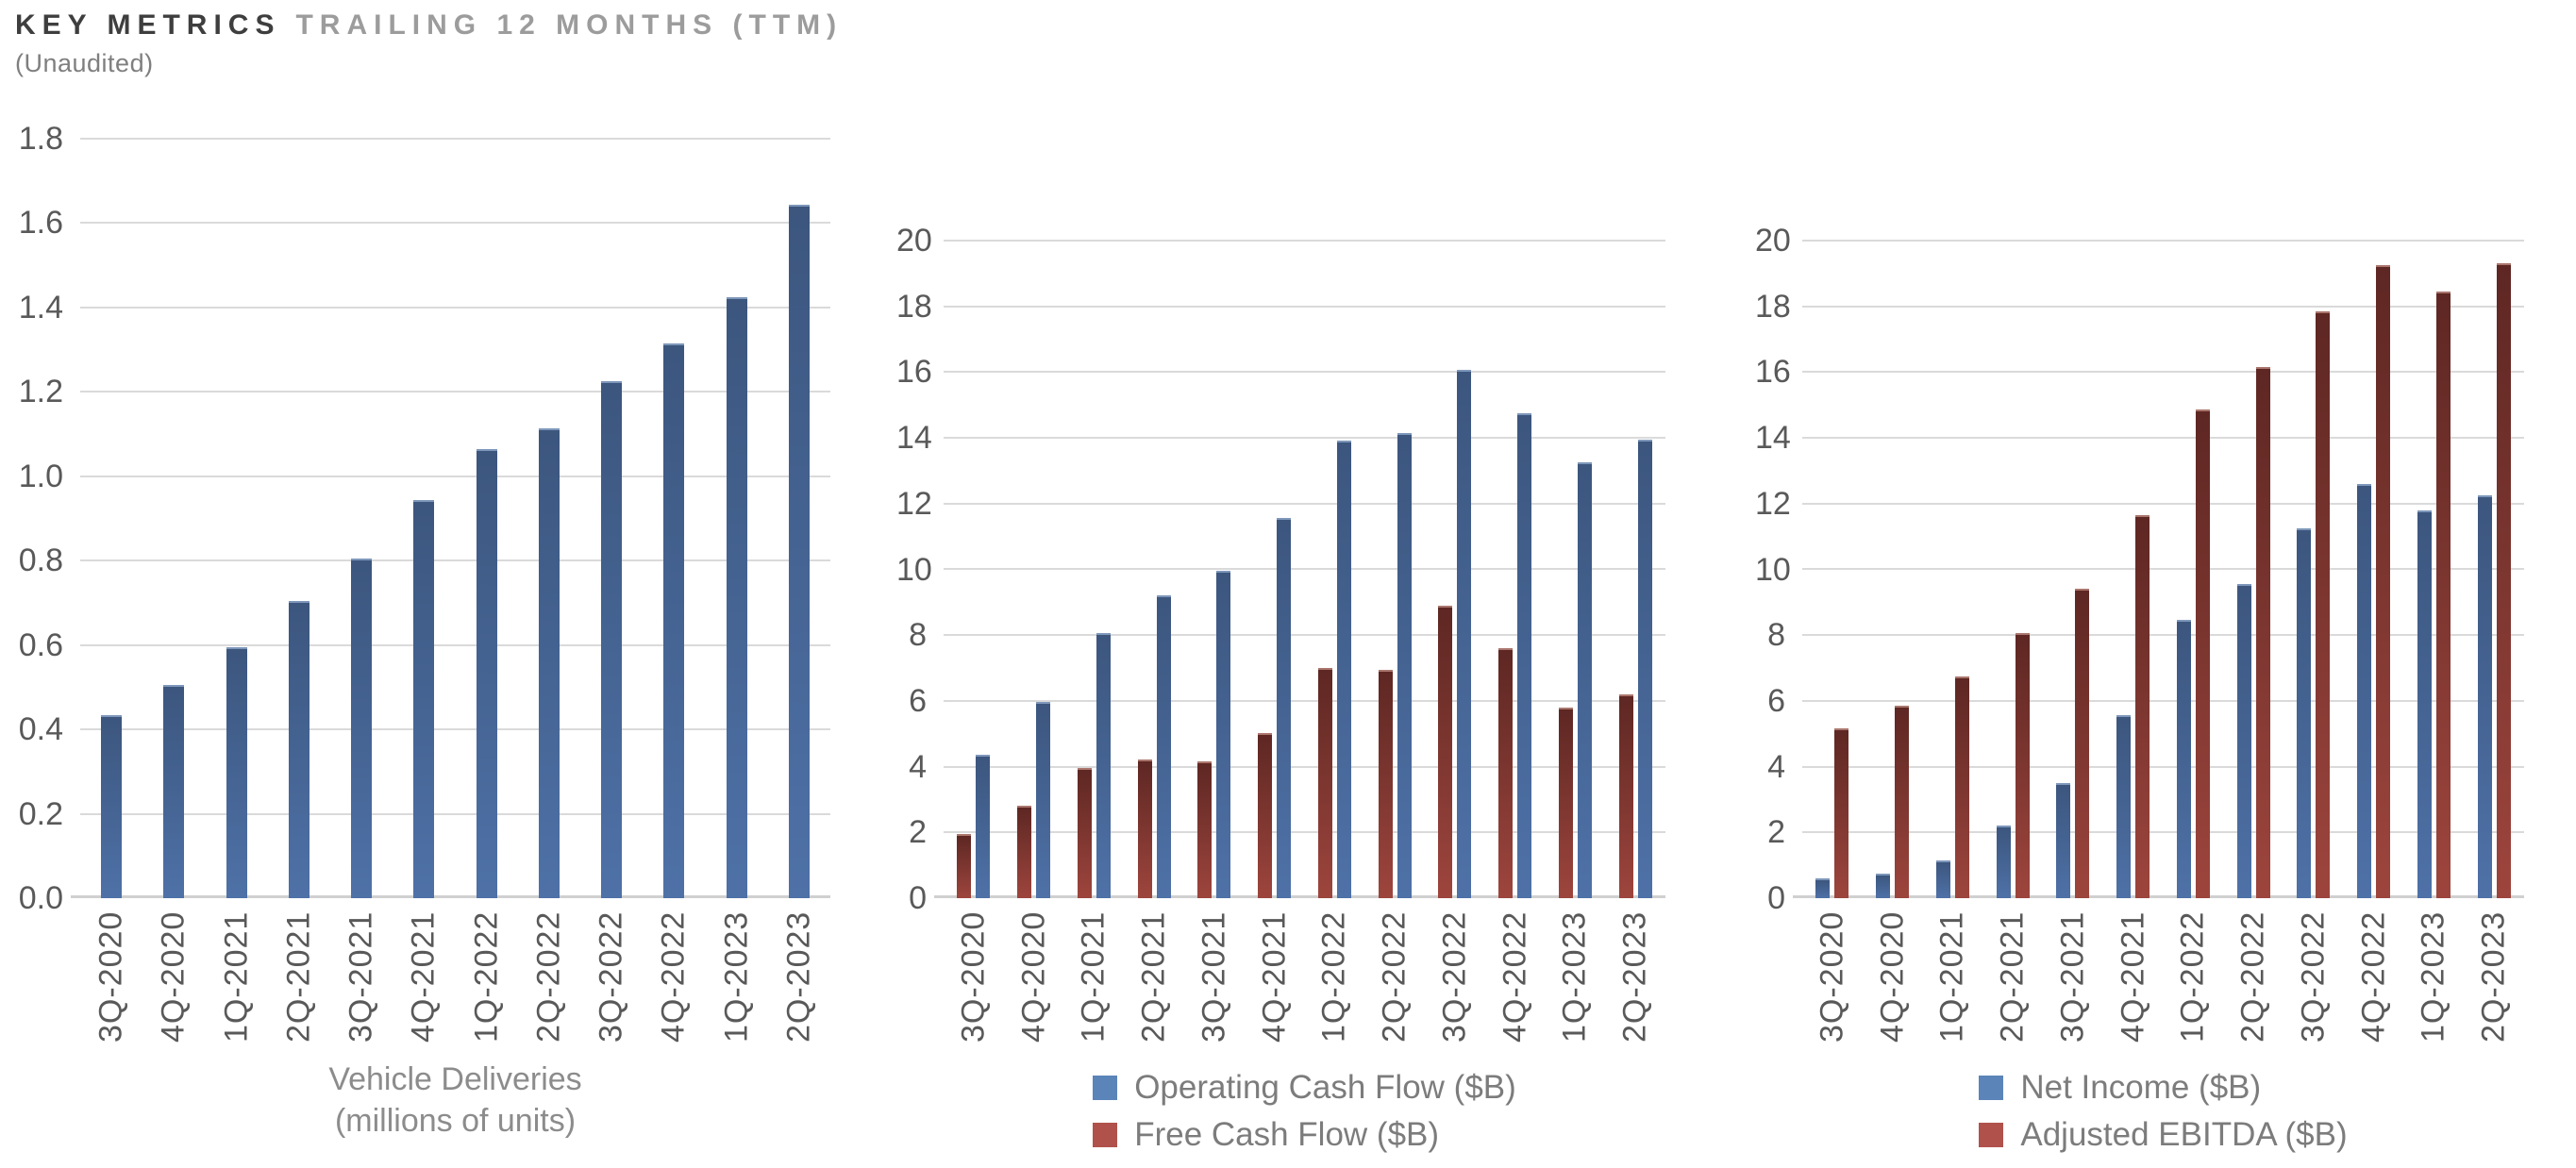 This screenshot has width=2576, height=1168. What do you see at coordinates (2184, 1134) in the screenshot?
I see `legend-label: Adjusted EBITDA ($B)` at bounding box center [2184, 1134].